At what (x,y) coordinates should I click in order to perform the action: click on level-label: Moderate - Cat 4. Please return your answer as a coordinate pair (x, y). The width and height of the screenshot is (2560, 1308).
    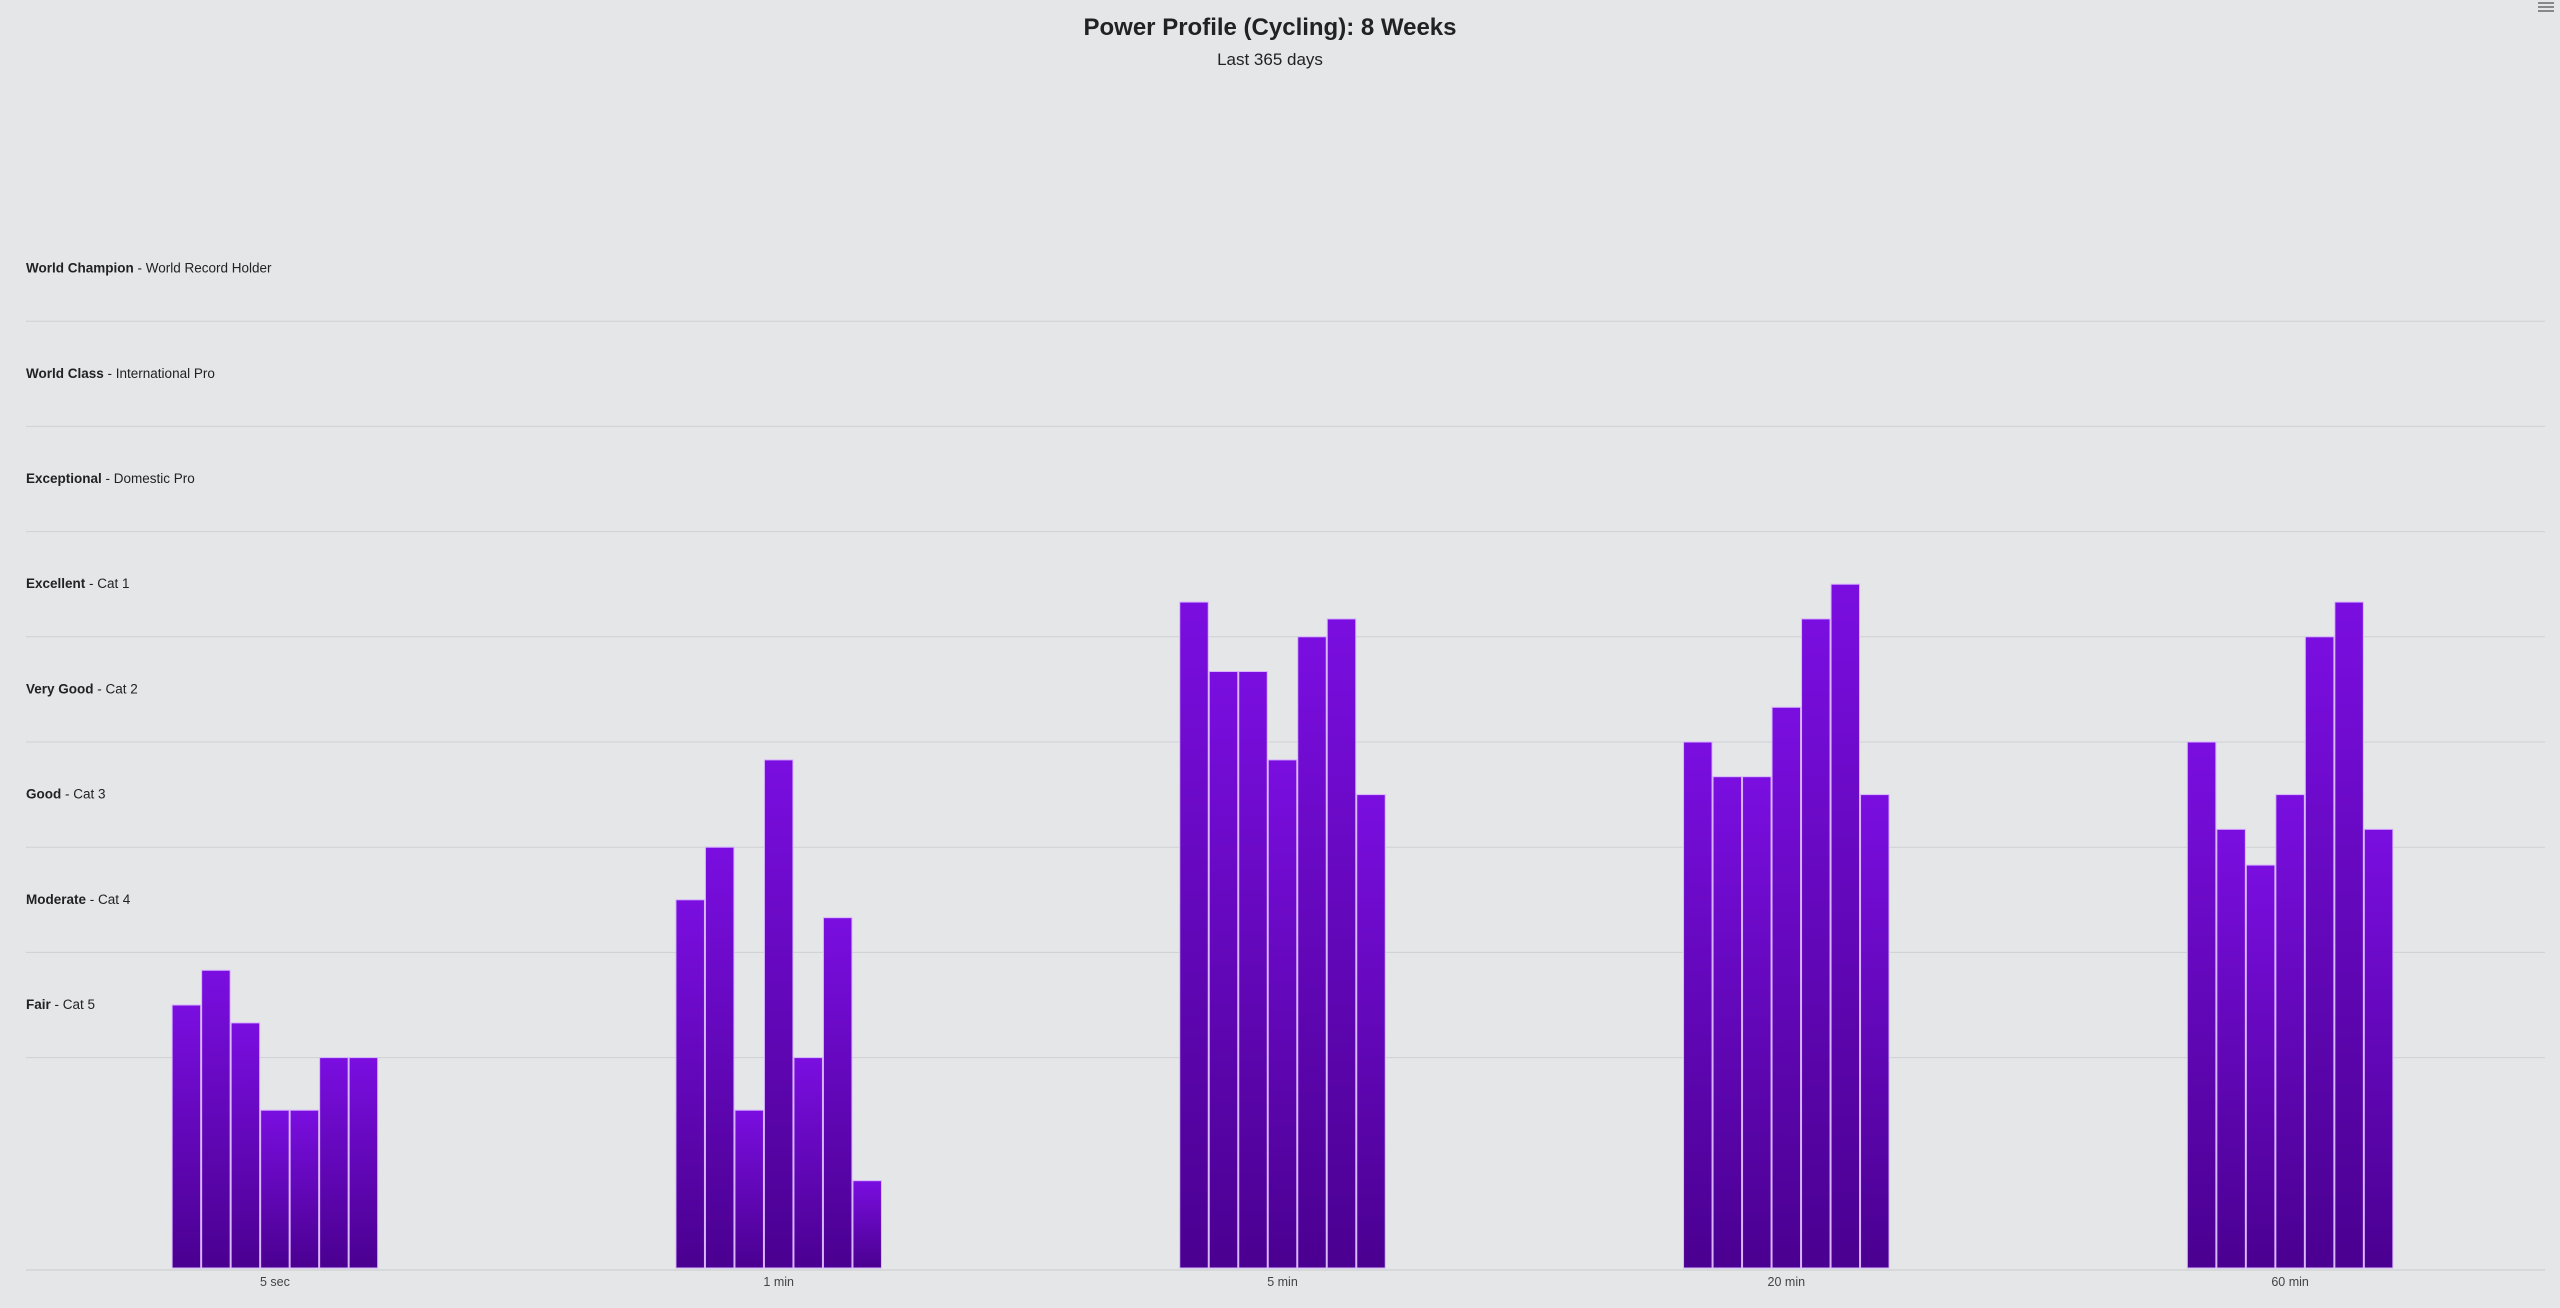
    Looking at the image, I should click on (78, 899).